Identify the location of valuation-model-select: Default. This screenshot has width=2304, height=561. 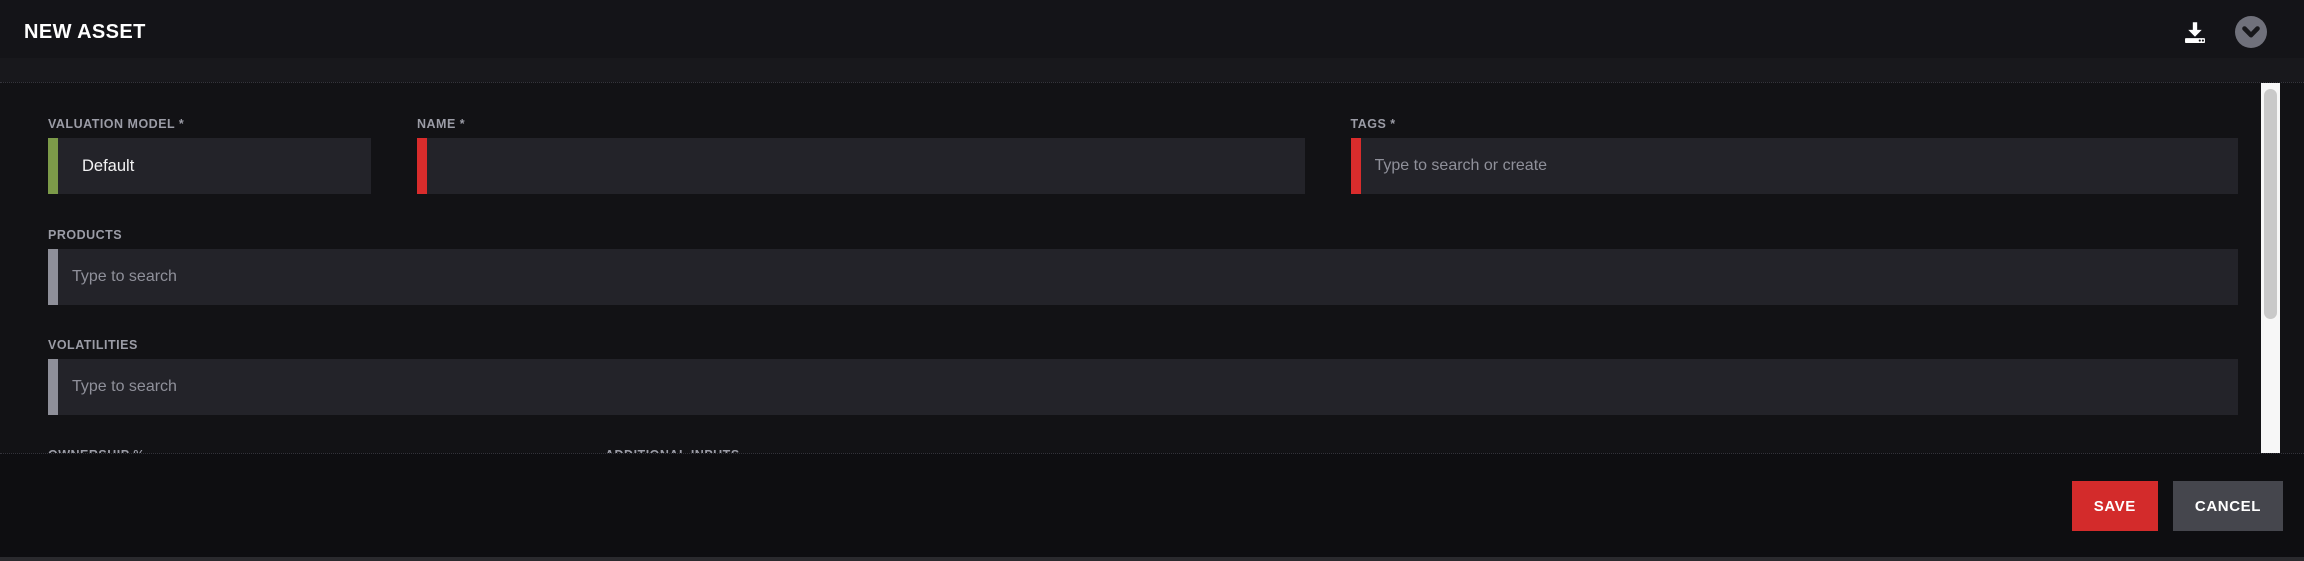
(209, 166).